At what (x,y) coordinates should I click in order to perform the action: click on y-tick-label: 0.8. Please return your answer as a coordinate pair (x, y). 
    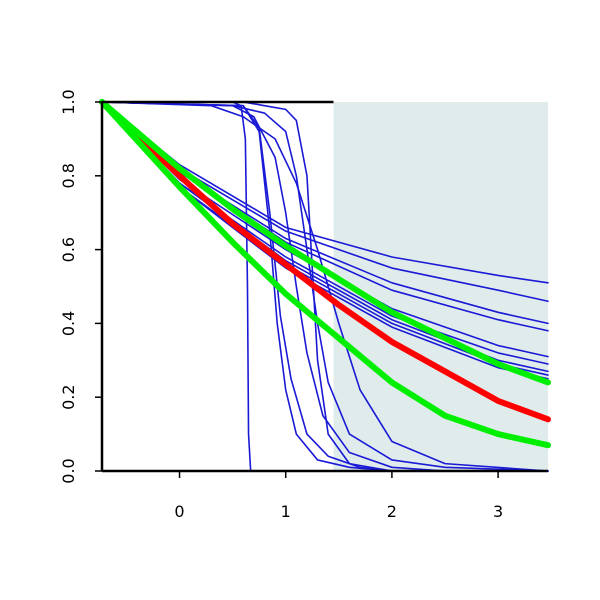
    Looking at the image, I should click on (68, 175).